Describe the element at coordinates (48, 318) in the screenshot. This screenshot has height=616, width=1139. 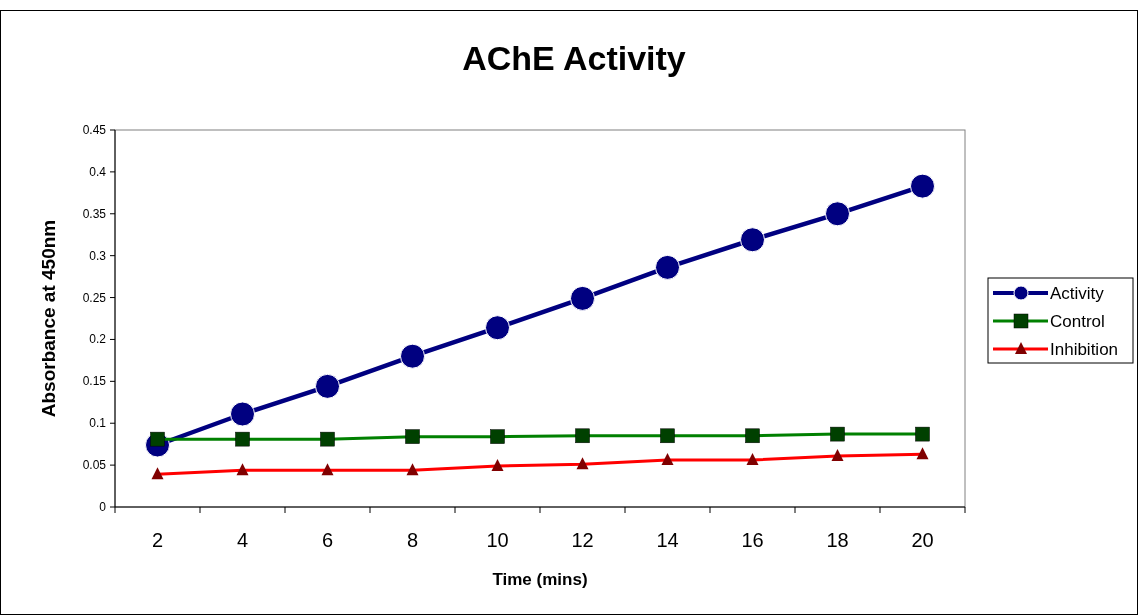
I see `y-axis-title: Absorbance at 450nm` at that location.